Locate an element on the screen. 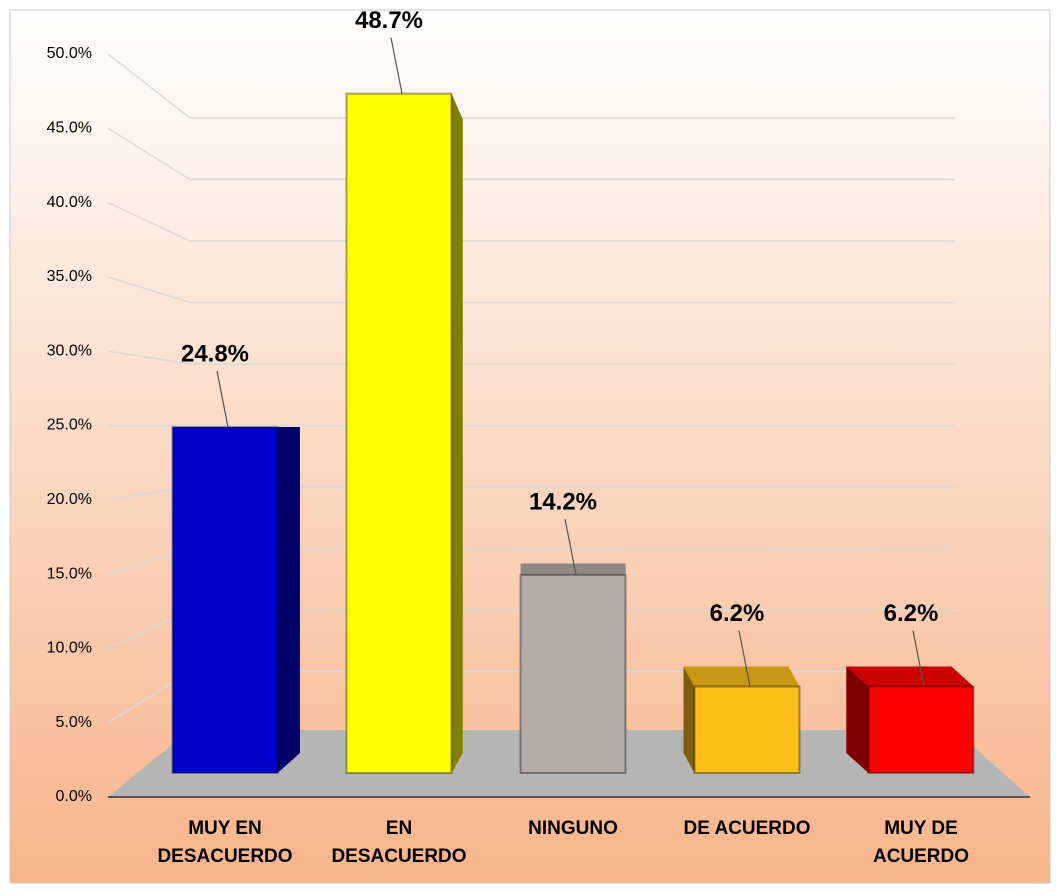 The image size is (1062, 893). y-tick-label: 40.0% is located at coordinates (69, 202).